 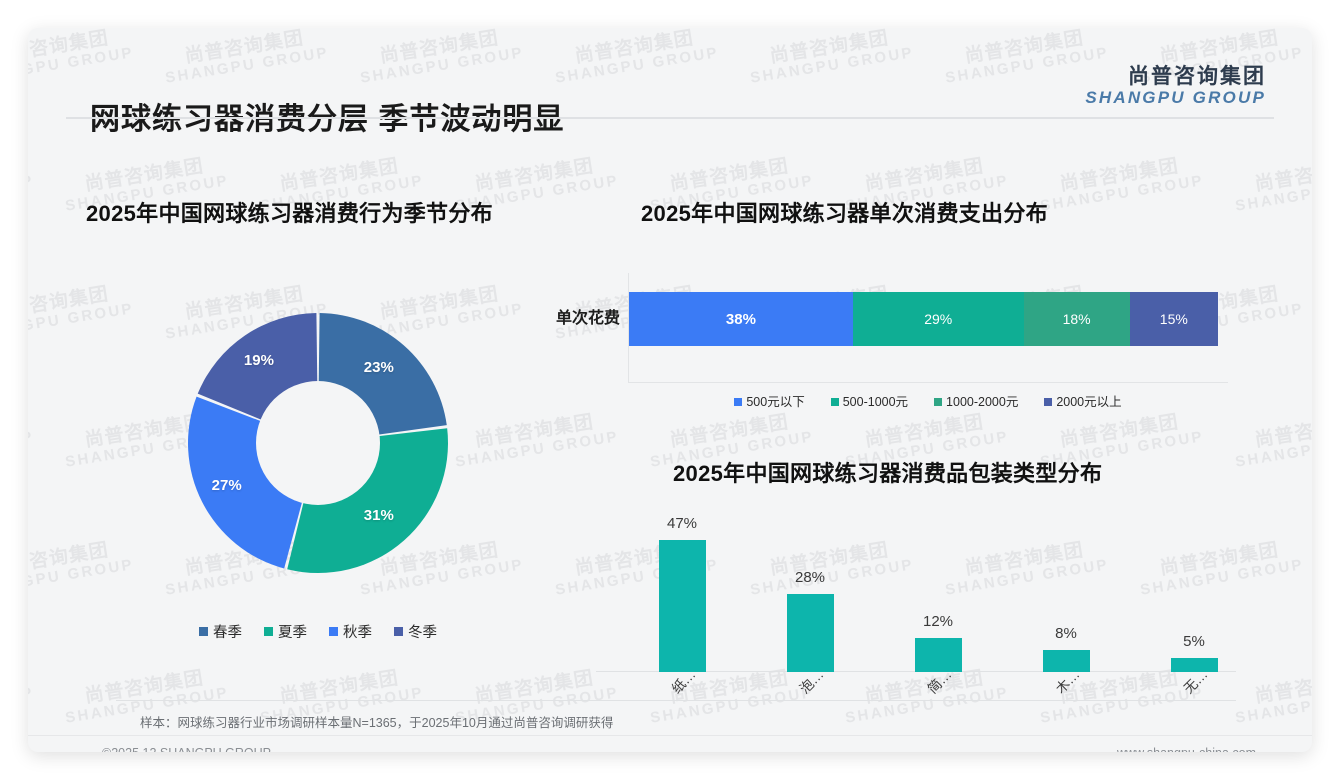 What do you see at coordinates (928, 382) in the screenshot?
I see `stacked-bar-baseline` at bounding box center [928, 382].